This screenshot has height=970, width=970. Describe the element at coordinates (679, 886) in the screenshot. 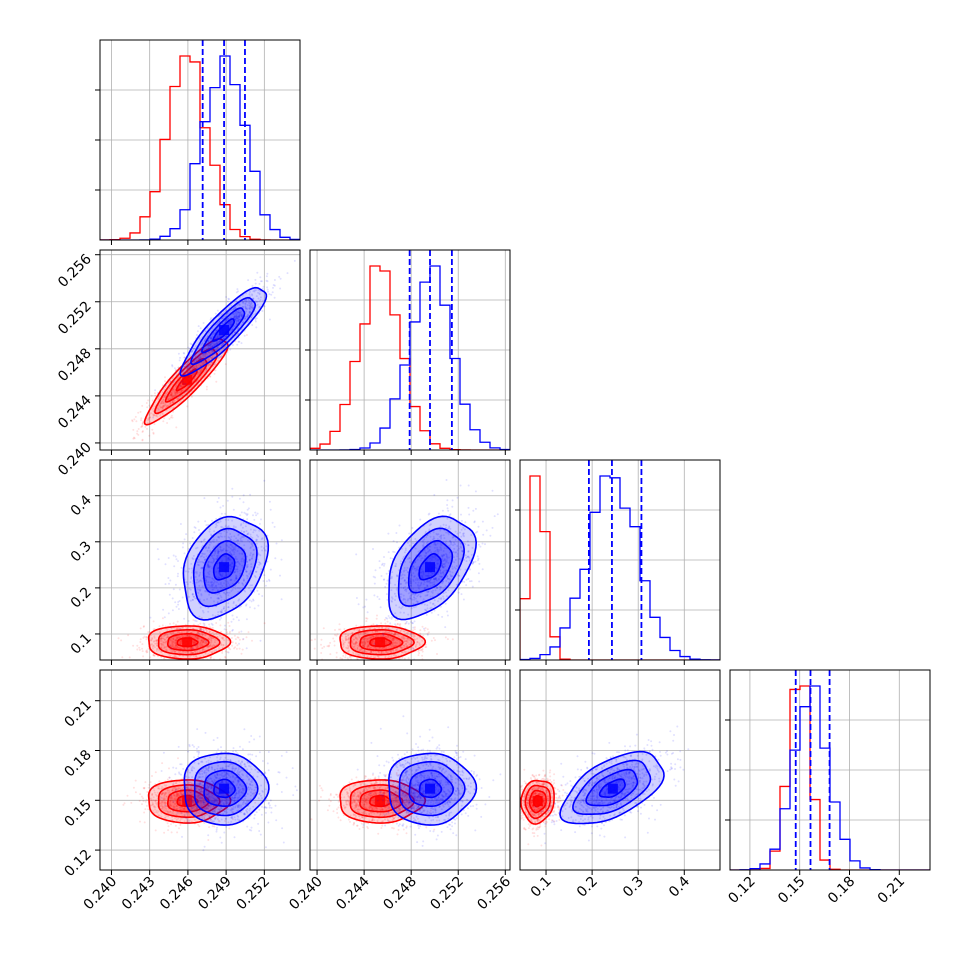

I see `x-tick-label: 0.4` at that location.